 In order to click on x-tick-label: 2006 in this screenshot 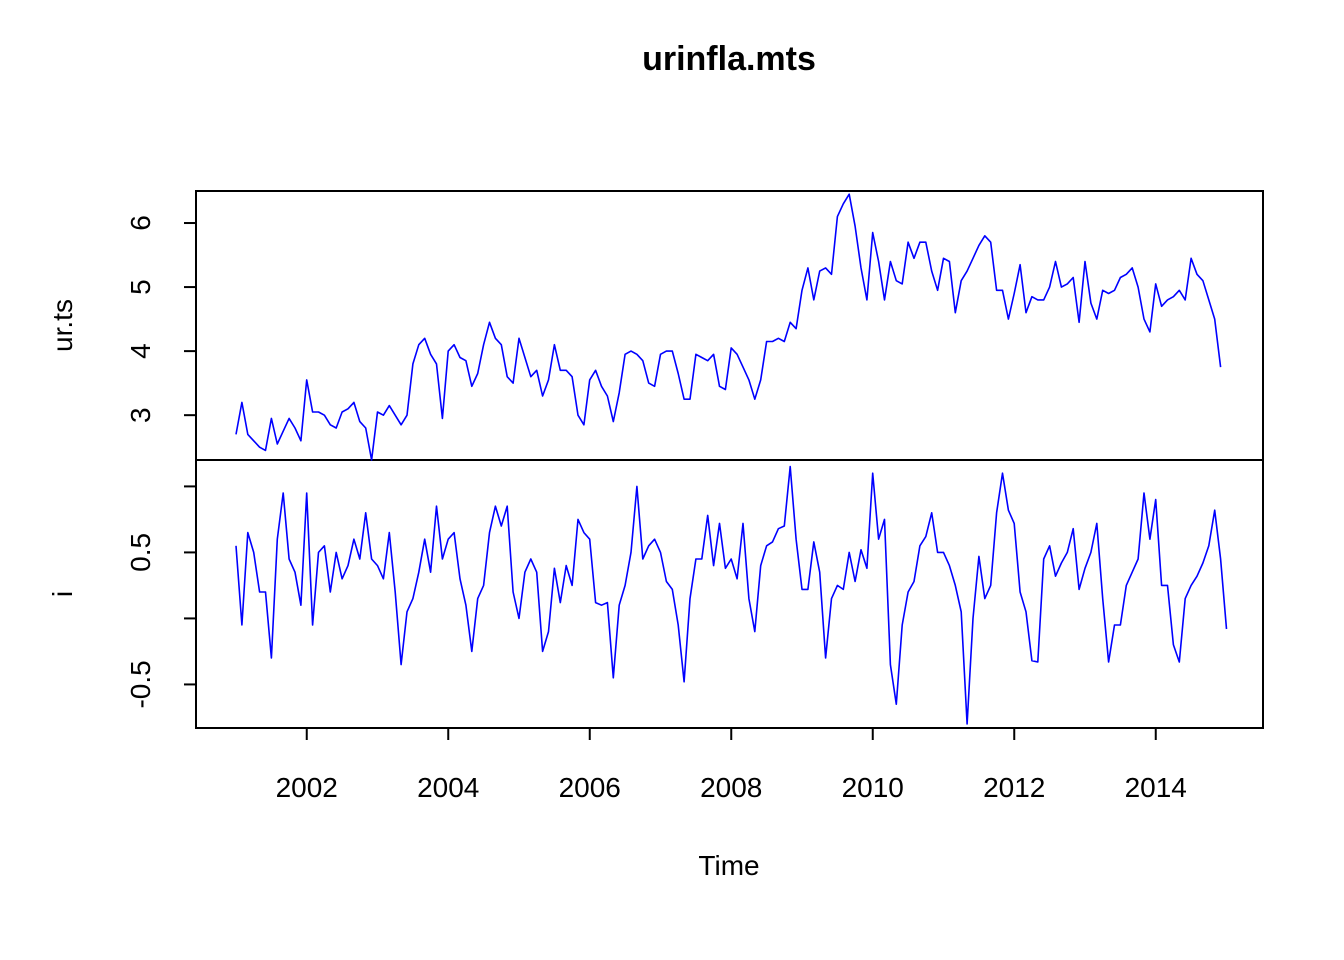, I will do `click(590, 787)`.